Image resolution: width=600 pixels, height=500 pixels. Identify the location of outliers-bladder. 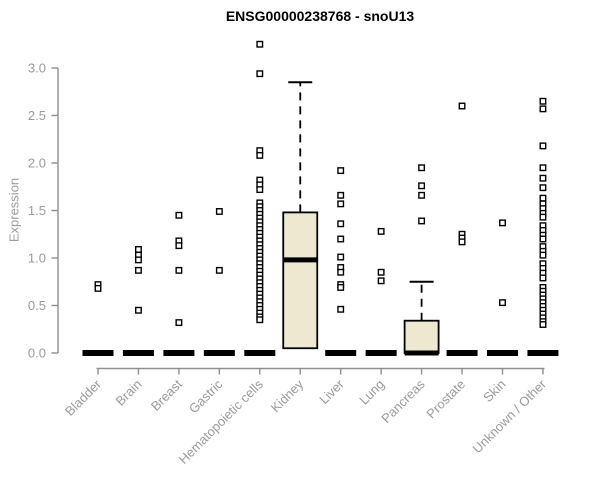
(98, 286).